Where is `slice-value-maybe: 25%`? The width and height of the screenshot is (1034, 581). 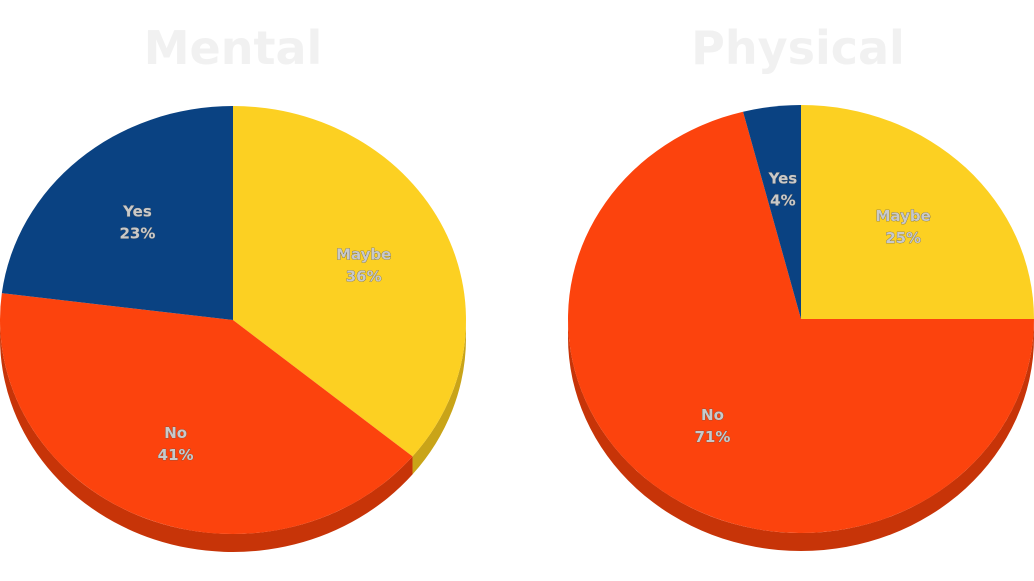 slice-value-maybe: 25% is located at coordinates (903, 238).